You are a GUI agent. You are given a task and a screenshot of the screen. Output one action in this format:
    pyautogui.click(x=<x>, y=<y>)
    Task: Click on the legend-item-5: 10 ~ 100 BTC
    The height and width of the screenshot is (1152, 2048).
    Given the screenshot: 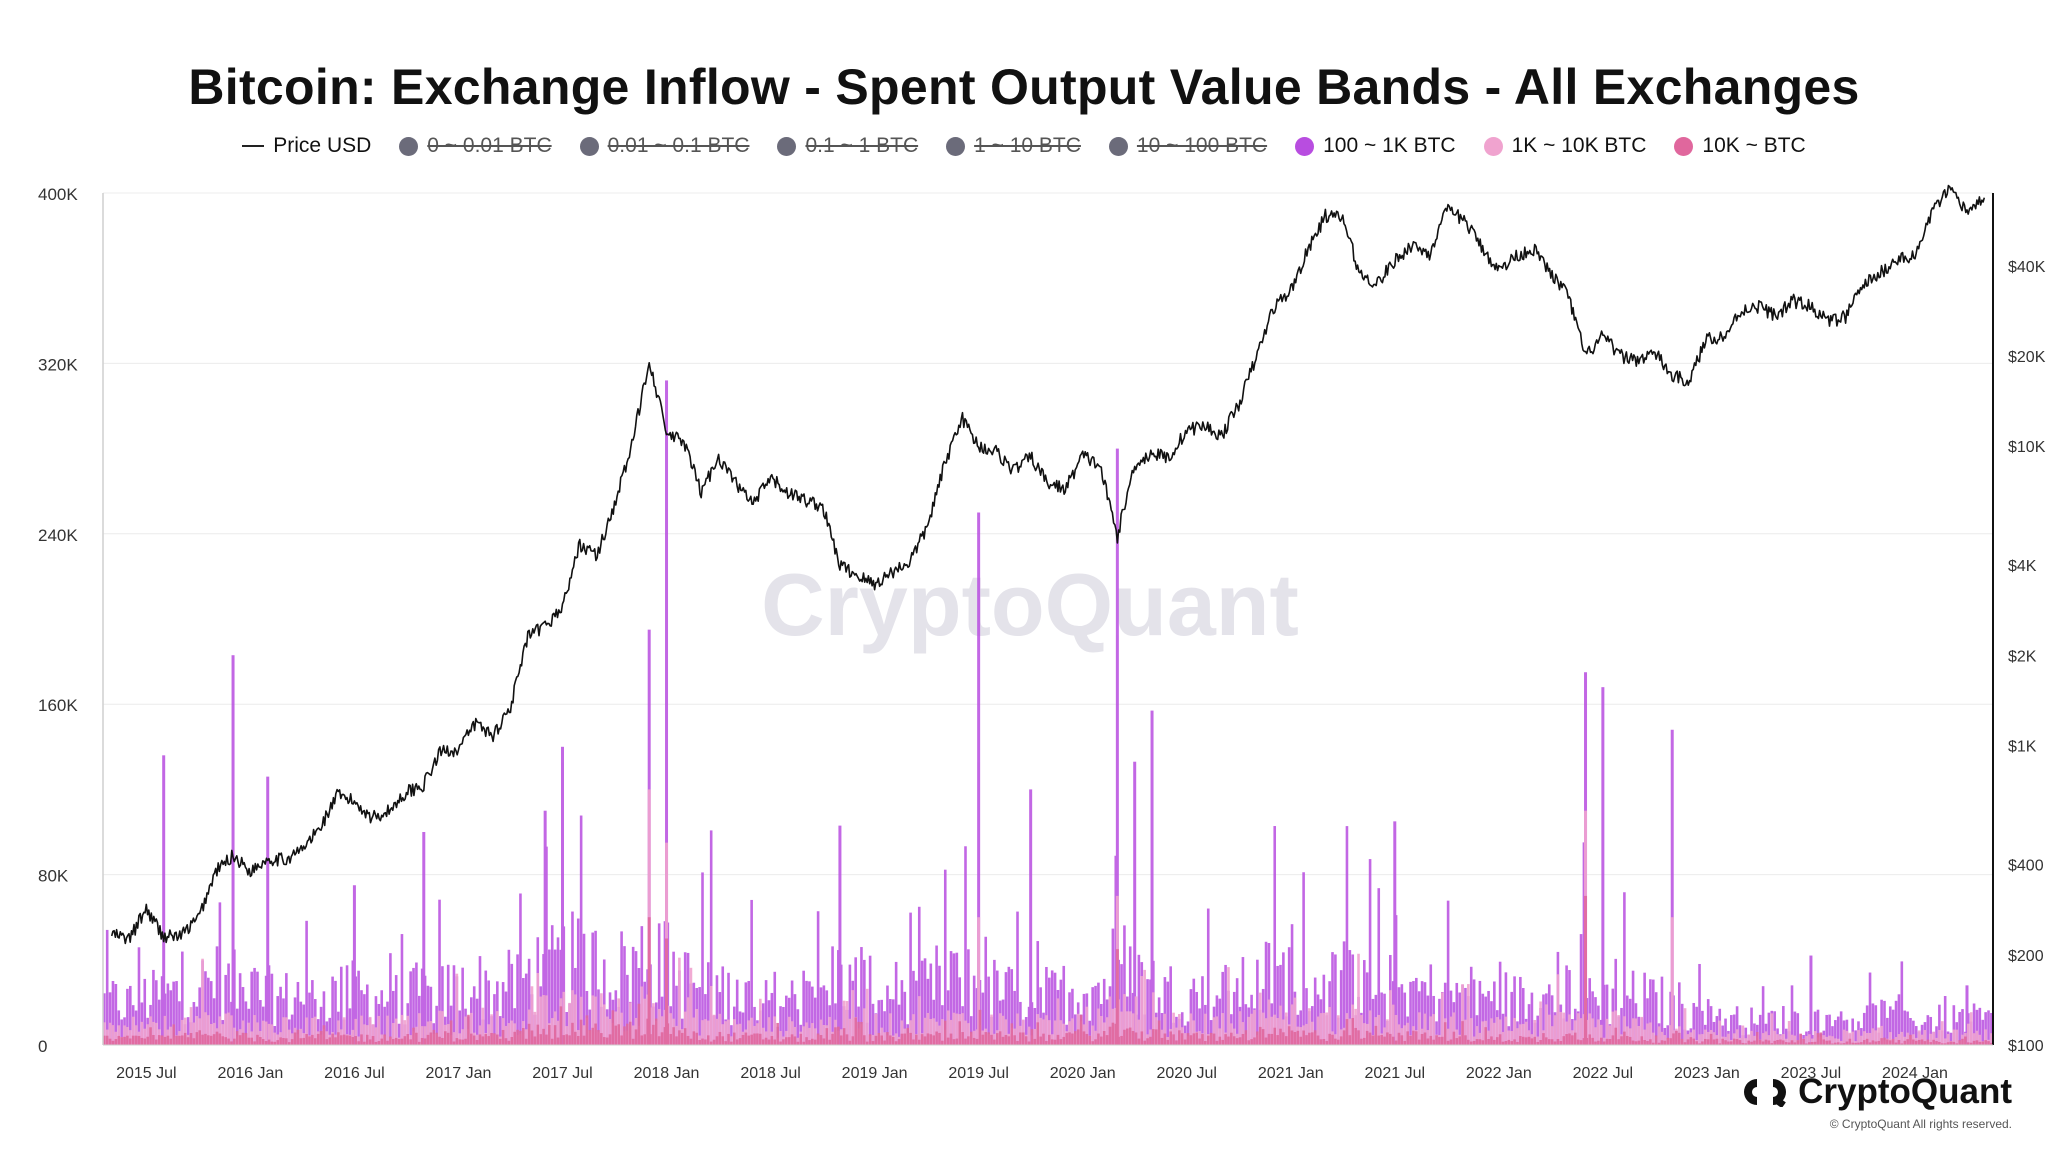 What is the action you would take?
    pyautogui.click(x=1187, y=146)
    